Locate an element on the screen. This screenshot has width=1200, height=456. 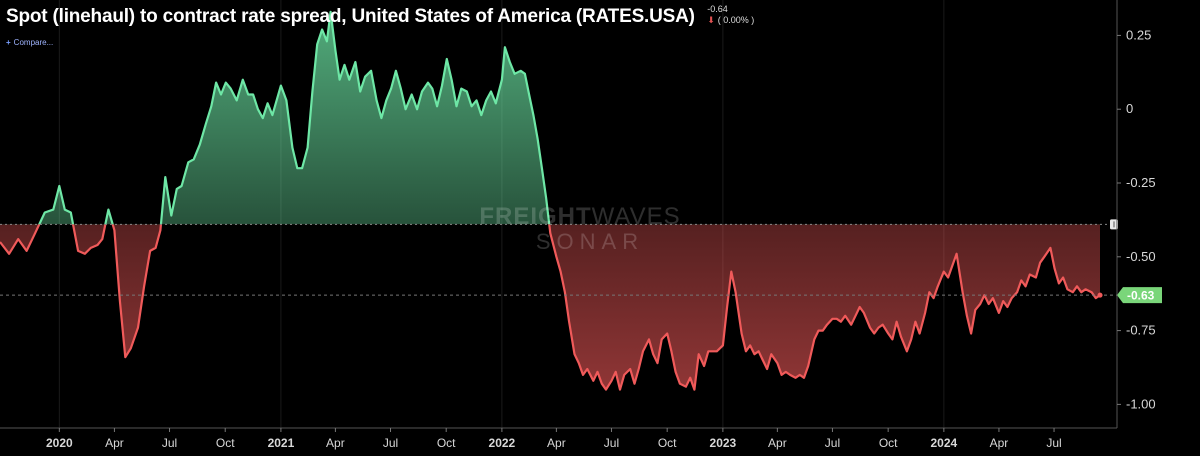
y-tick-label-5: -1.00 is located at coordinates (1141, 403).